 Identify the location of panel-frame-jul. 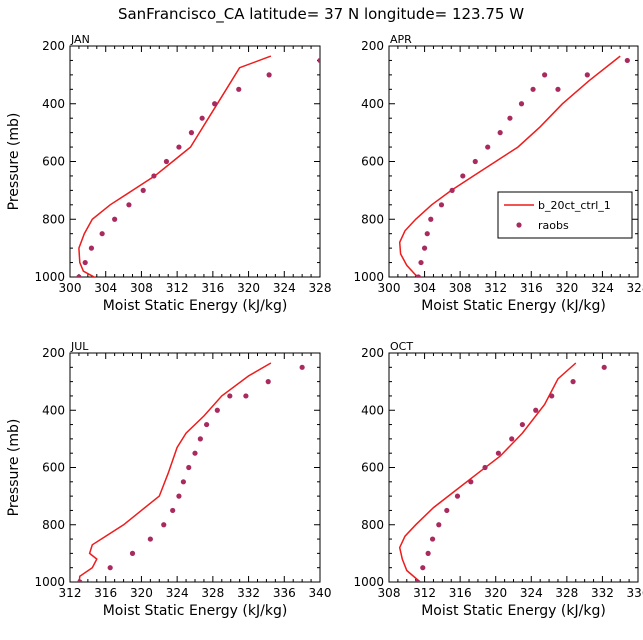
(195, 467).